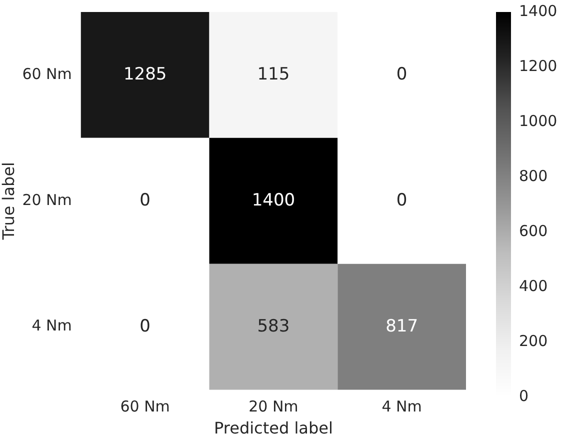 This screenshot has width=565, height=439. I want to click on data-label: 817, so click(402, 326).